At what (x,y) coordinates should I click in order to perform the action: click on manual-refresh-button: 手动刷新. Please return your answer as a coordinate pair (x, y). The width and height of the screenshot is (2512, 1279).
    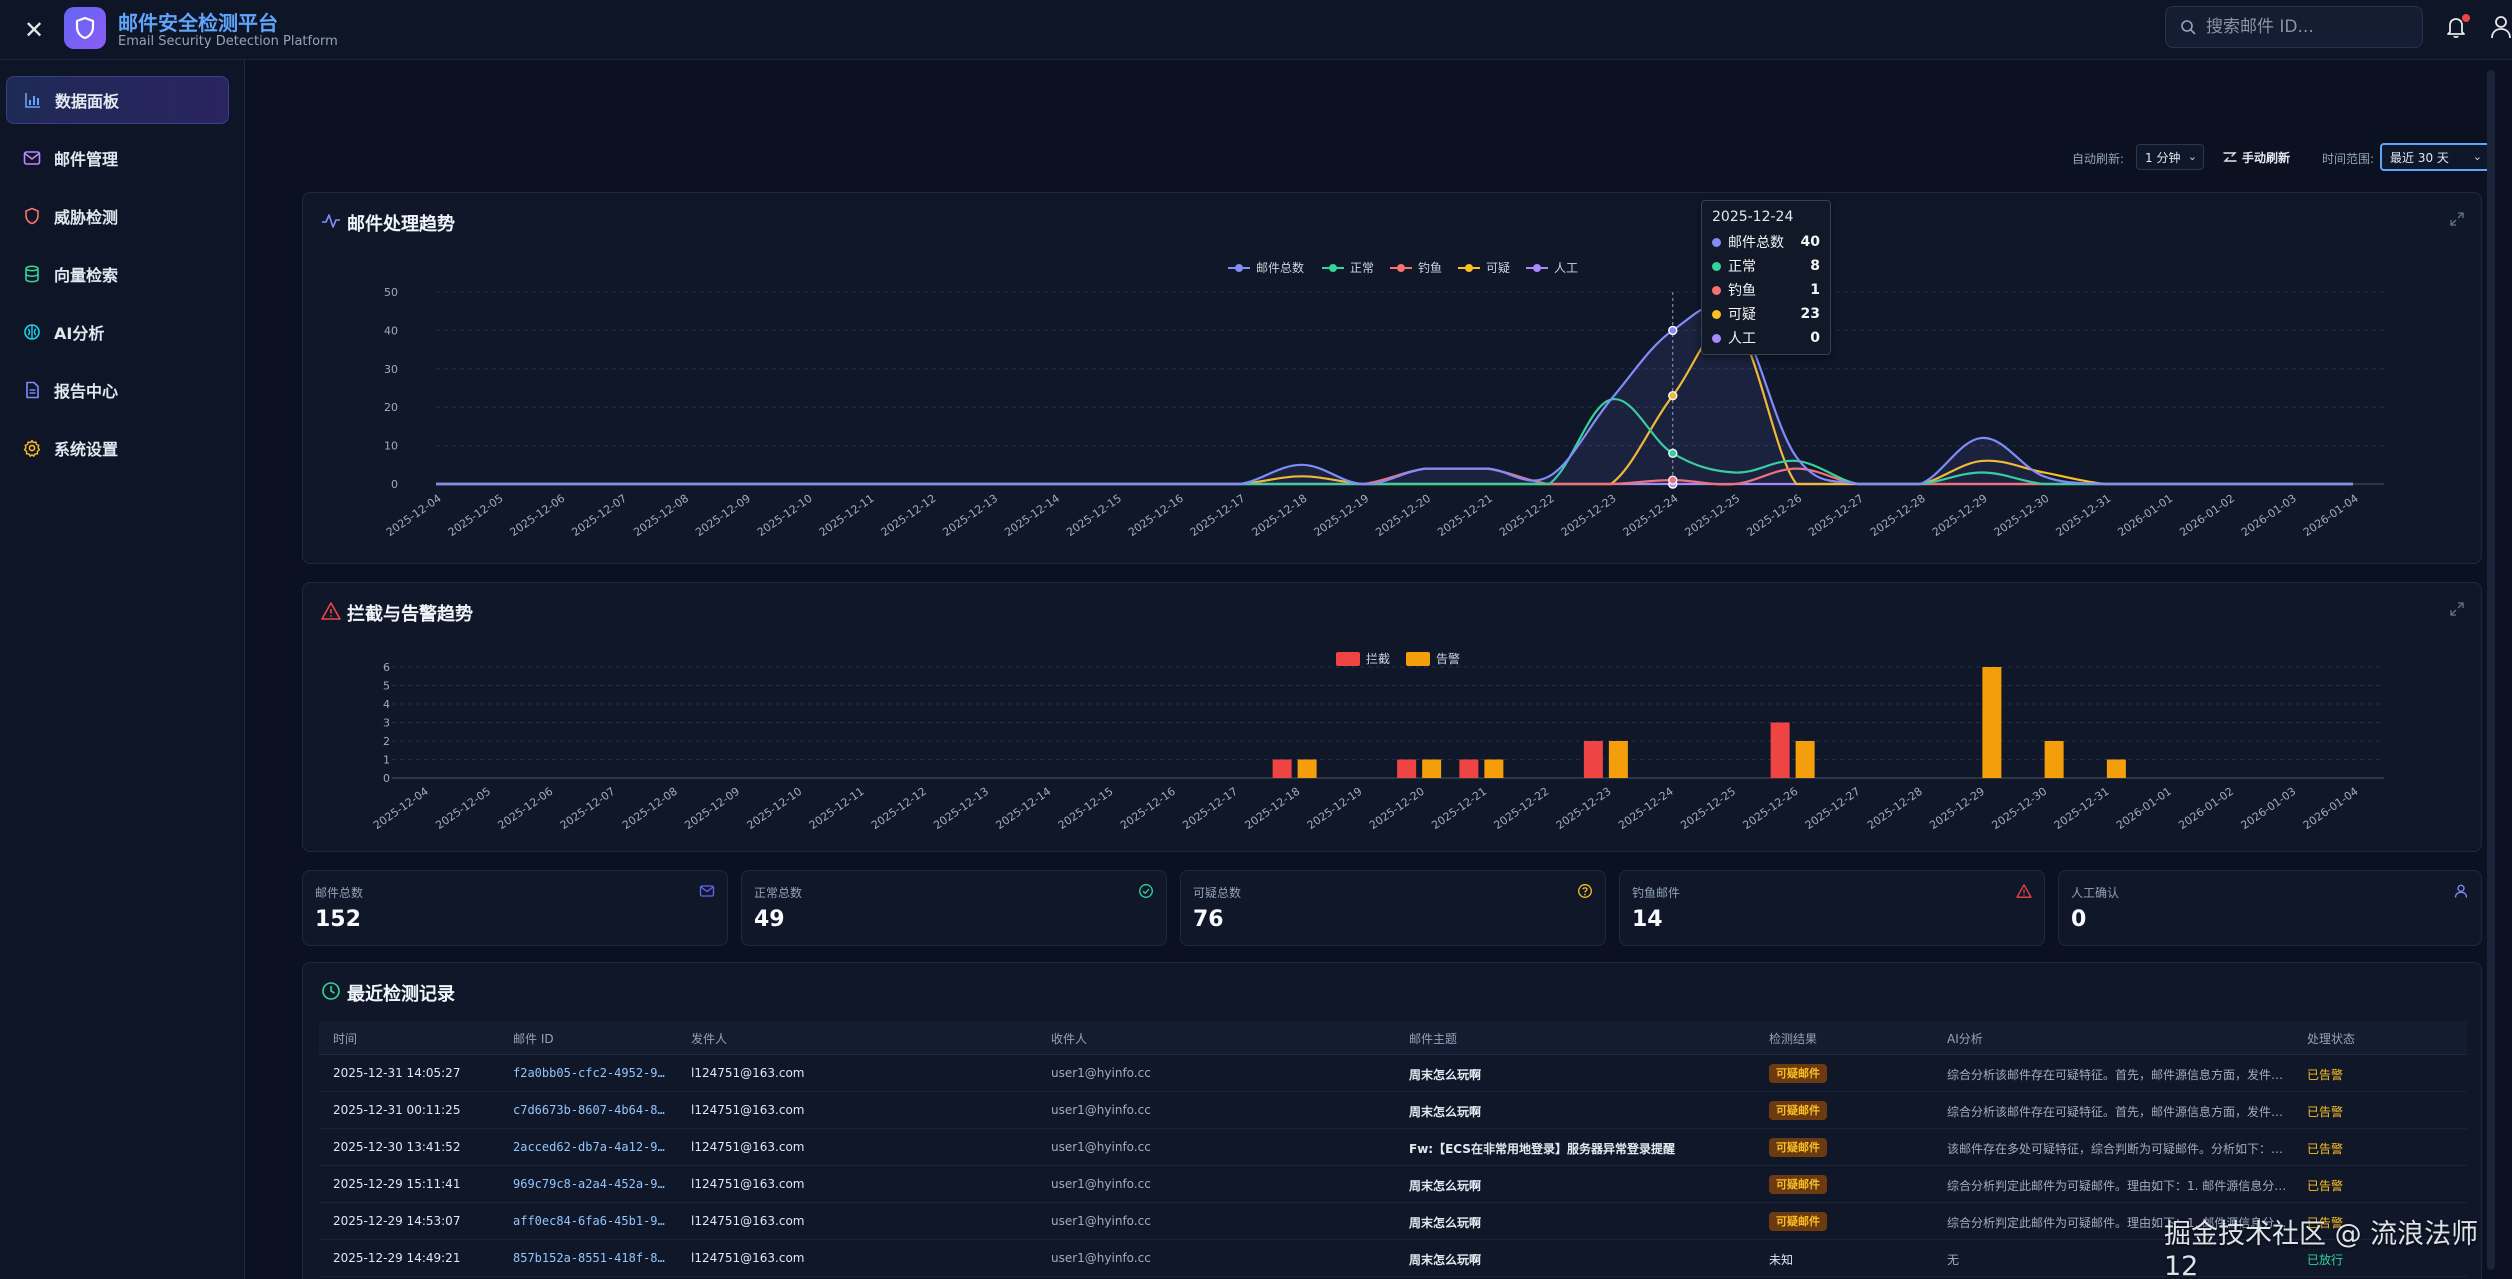
    Looking at the image, I should click on (2256, 157).